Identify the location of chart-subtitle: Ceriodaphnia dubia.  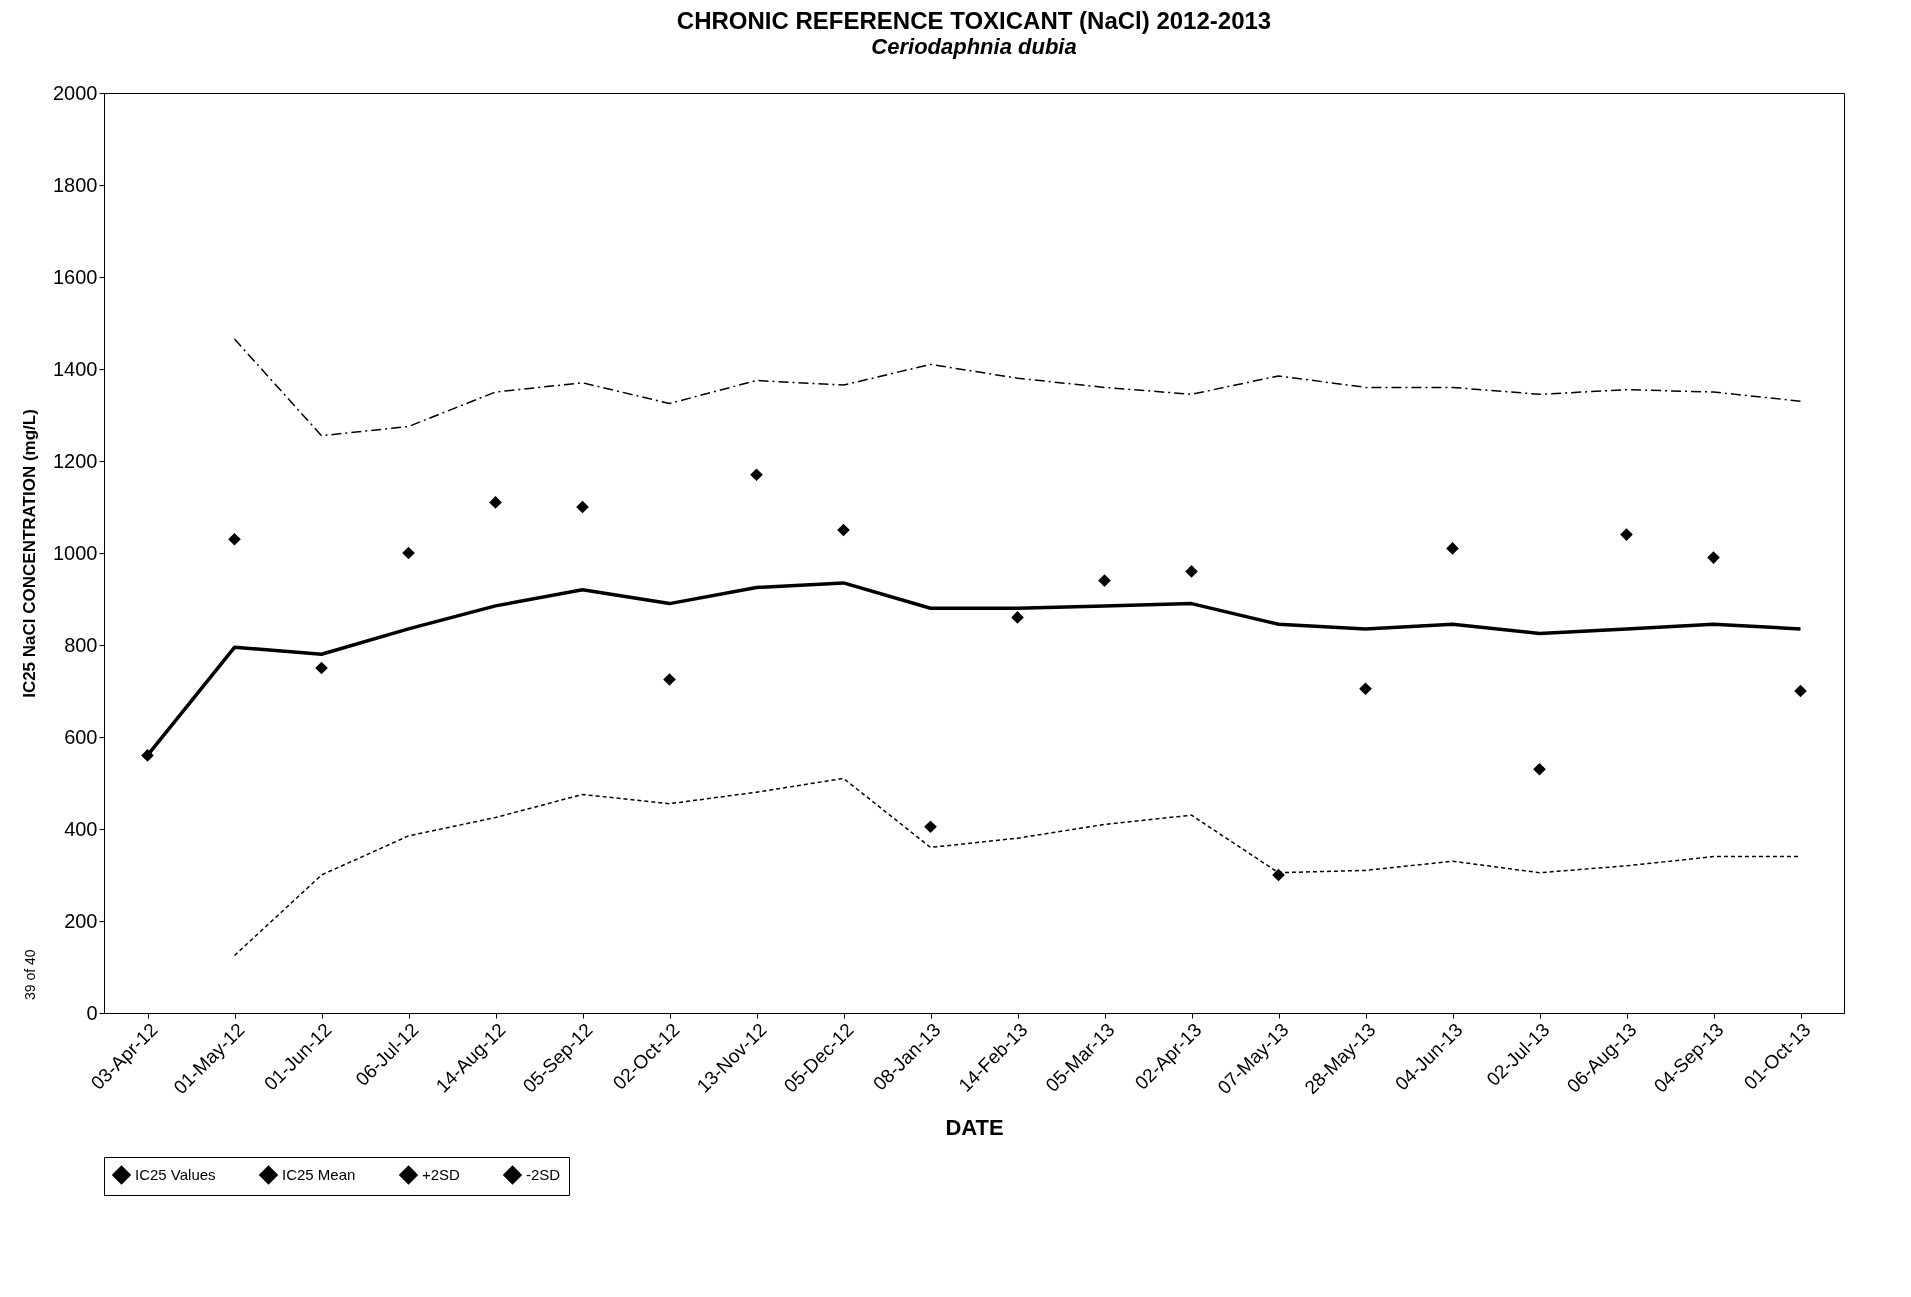
(974, 46).